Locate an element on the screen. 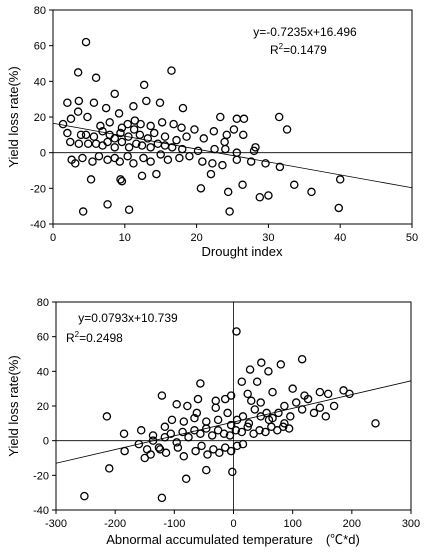  y-tick-label: 60 is located at coordinates (40, 47).